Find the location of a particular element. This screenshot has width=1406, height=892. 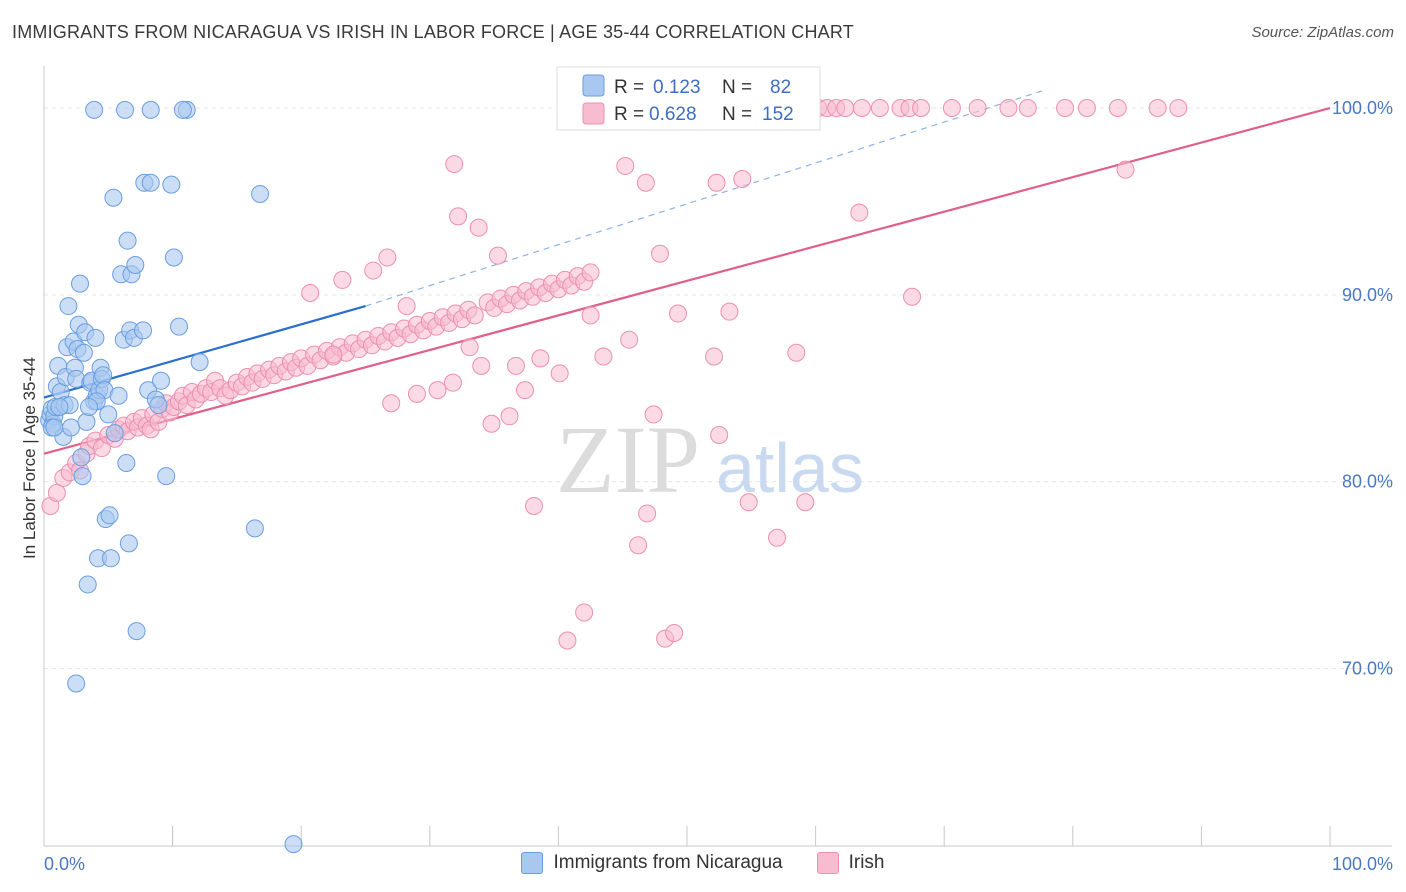

x-tick-label: 0.0% is located at coordinates (64, 864).